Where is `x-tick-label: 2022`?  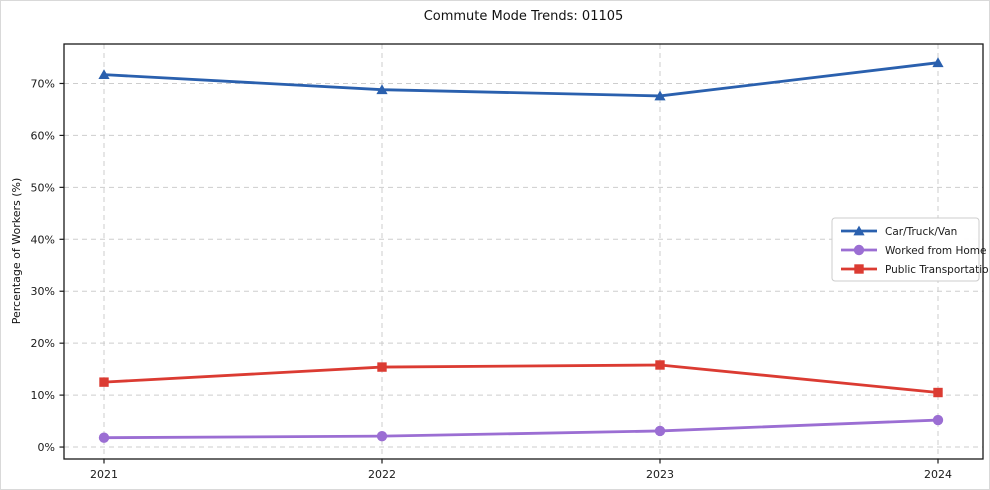
x-tick-label: 2022 is located at coordinates (382, 474).